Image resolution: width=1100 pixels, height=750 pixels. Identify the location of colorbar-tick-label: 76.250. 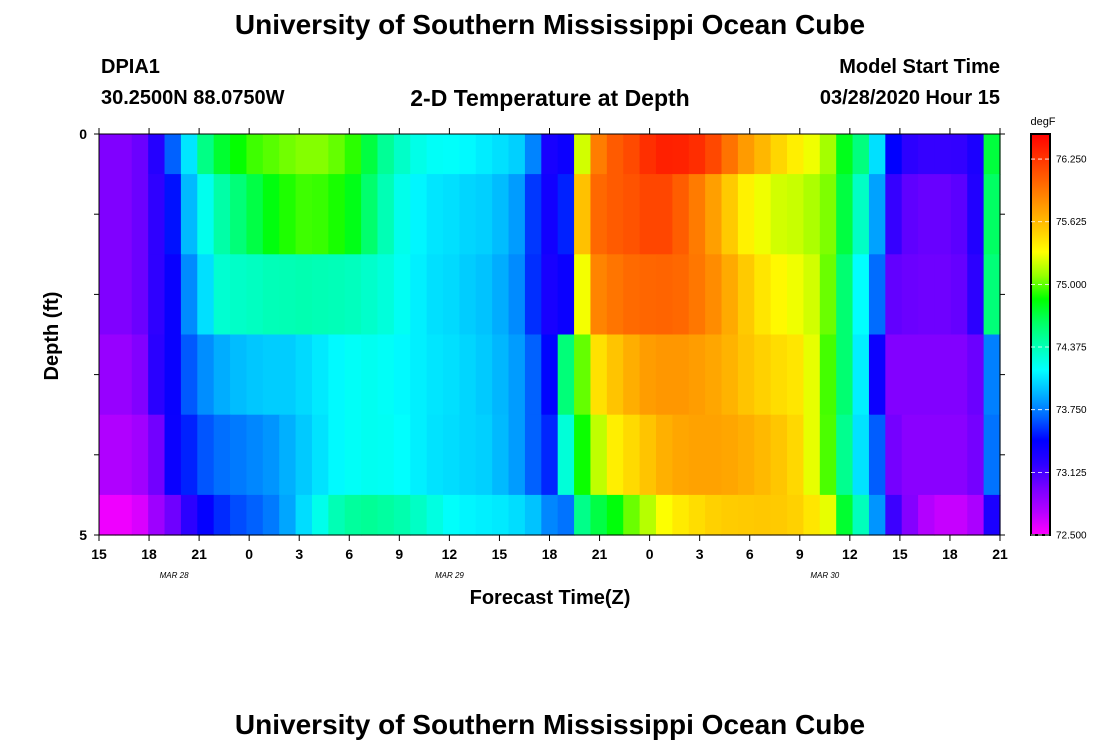
(1071, 160).